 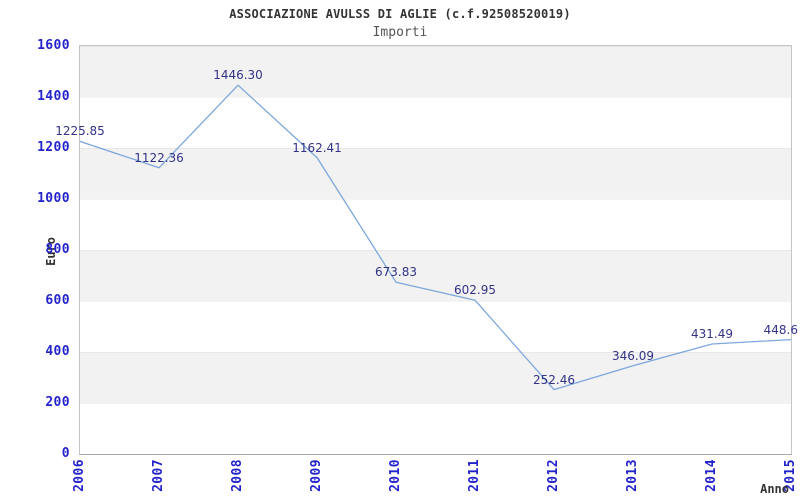 What do you see at coordinates (53, 198) in the screenshot?
I see `y-tick-label: 1000` at bounding box center [53, 198].